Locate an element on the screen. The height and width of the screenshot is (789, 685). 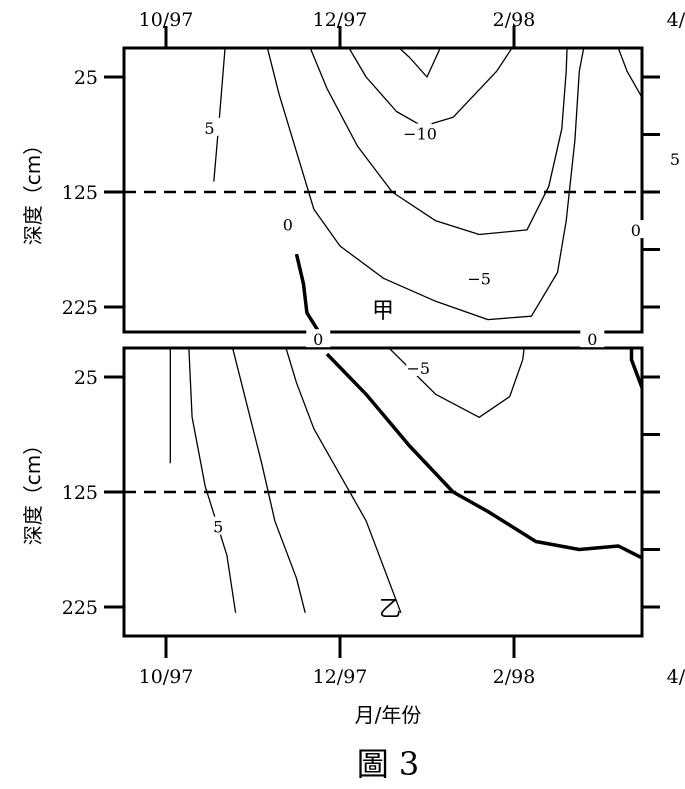
contour-label: −10 is located at coordinates (420, 134).